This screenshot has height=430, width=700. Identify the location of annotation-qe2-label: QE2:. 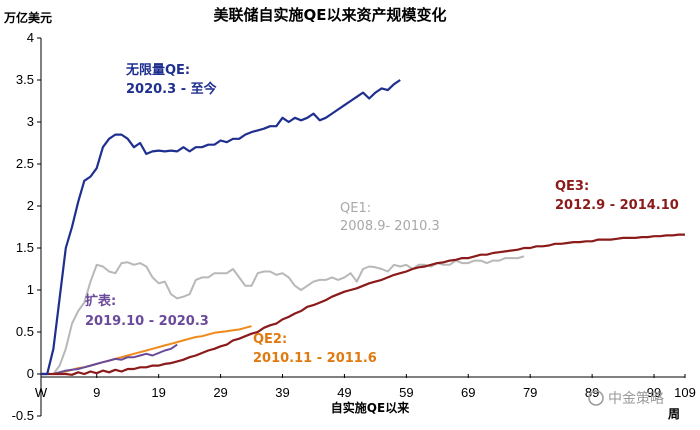
(270, 339).